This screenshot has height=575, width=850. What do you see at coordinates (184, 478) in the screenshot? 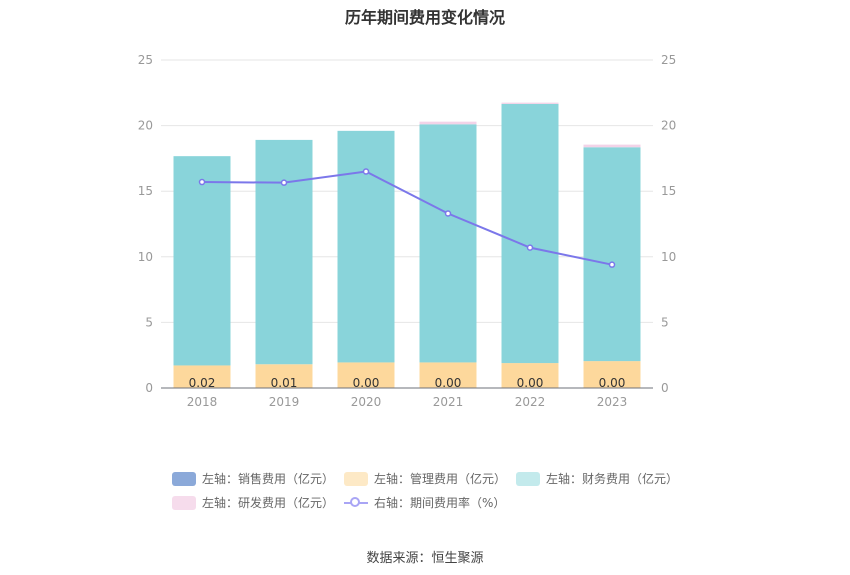
I see `legend-swatch-sales` at bounding box center [184, 478].